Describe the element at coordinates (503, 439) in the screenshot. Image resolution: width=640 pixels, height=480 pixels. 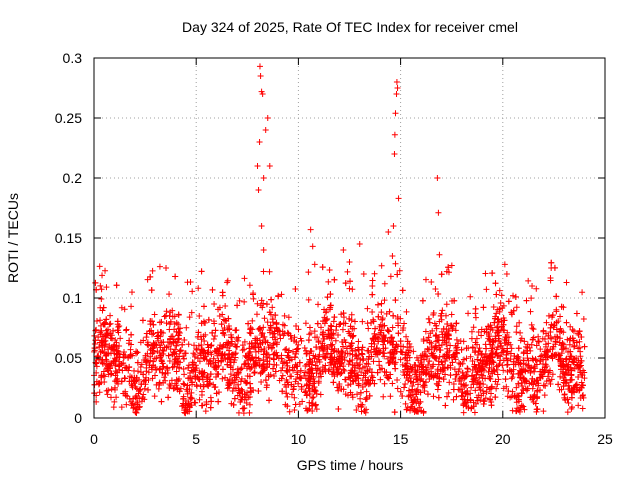
I see `x-tick-label: 20` at that location.